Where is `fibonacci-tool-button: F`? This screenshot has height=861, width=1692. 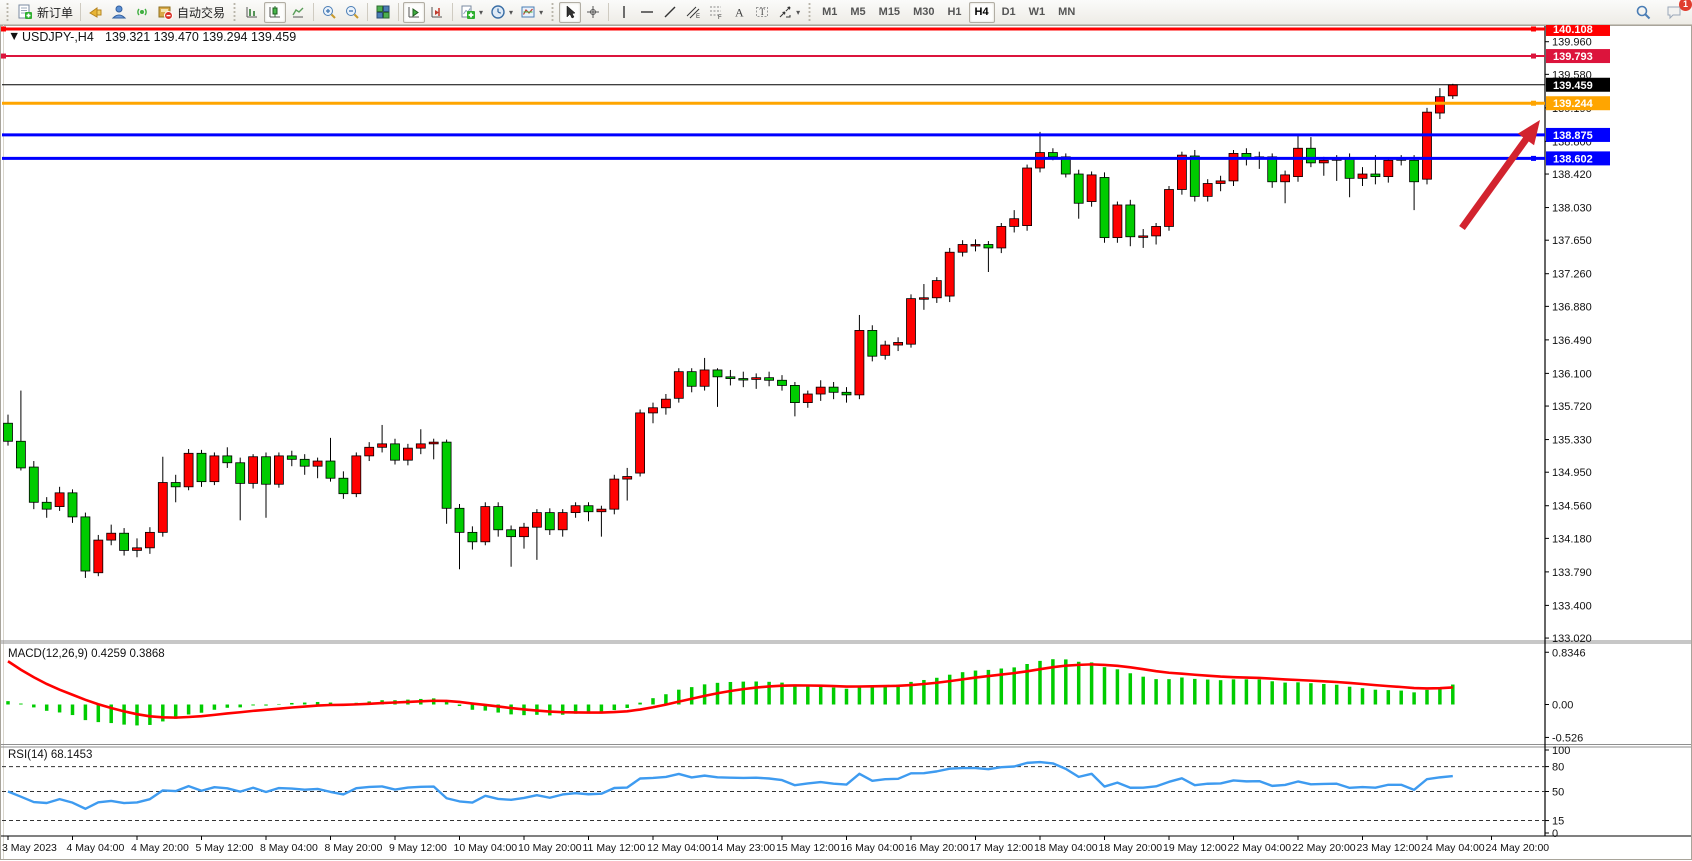 fibonacci-tool-button: F is located at coordinates (716, 12).